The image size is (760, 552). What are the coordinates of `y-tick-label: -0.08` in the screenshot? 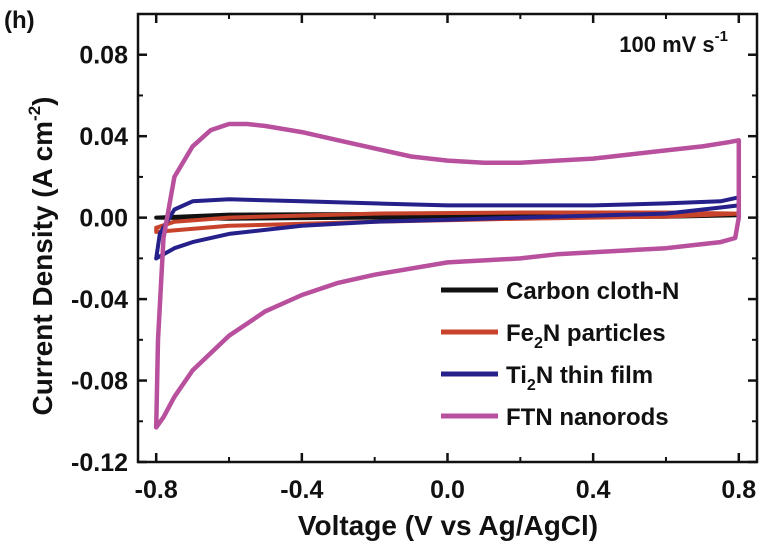 It's located at (99, 382).